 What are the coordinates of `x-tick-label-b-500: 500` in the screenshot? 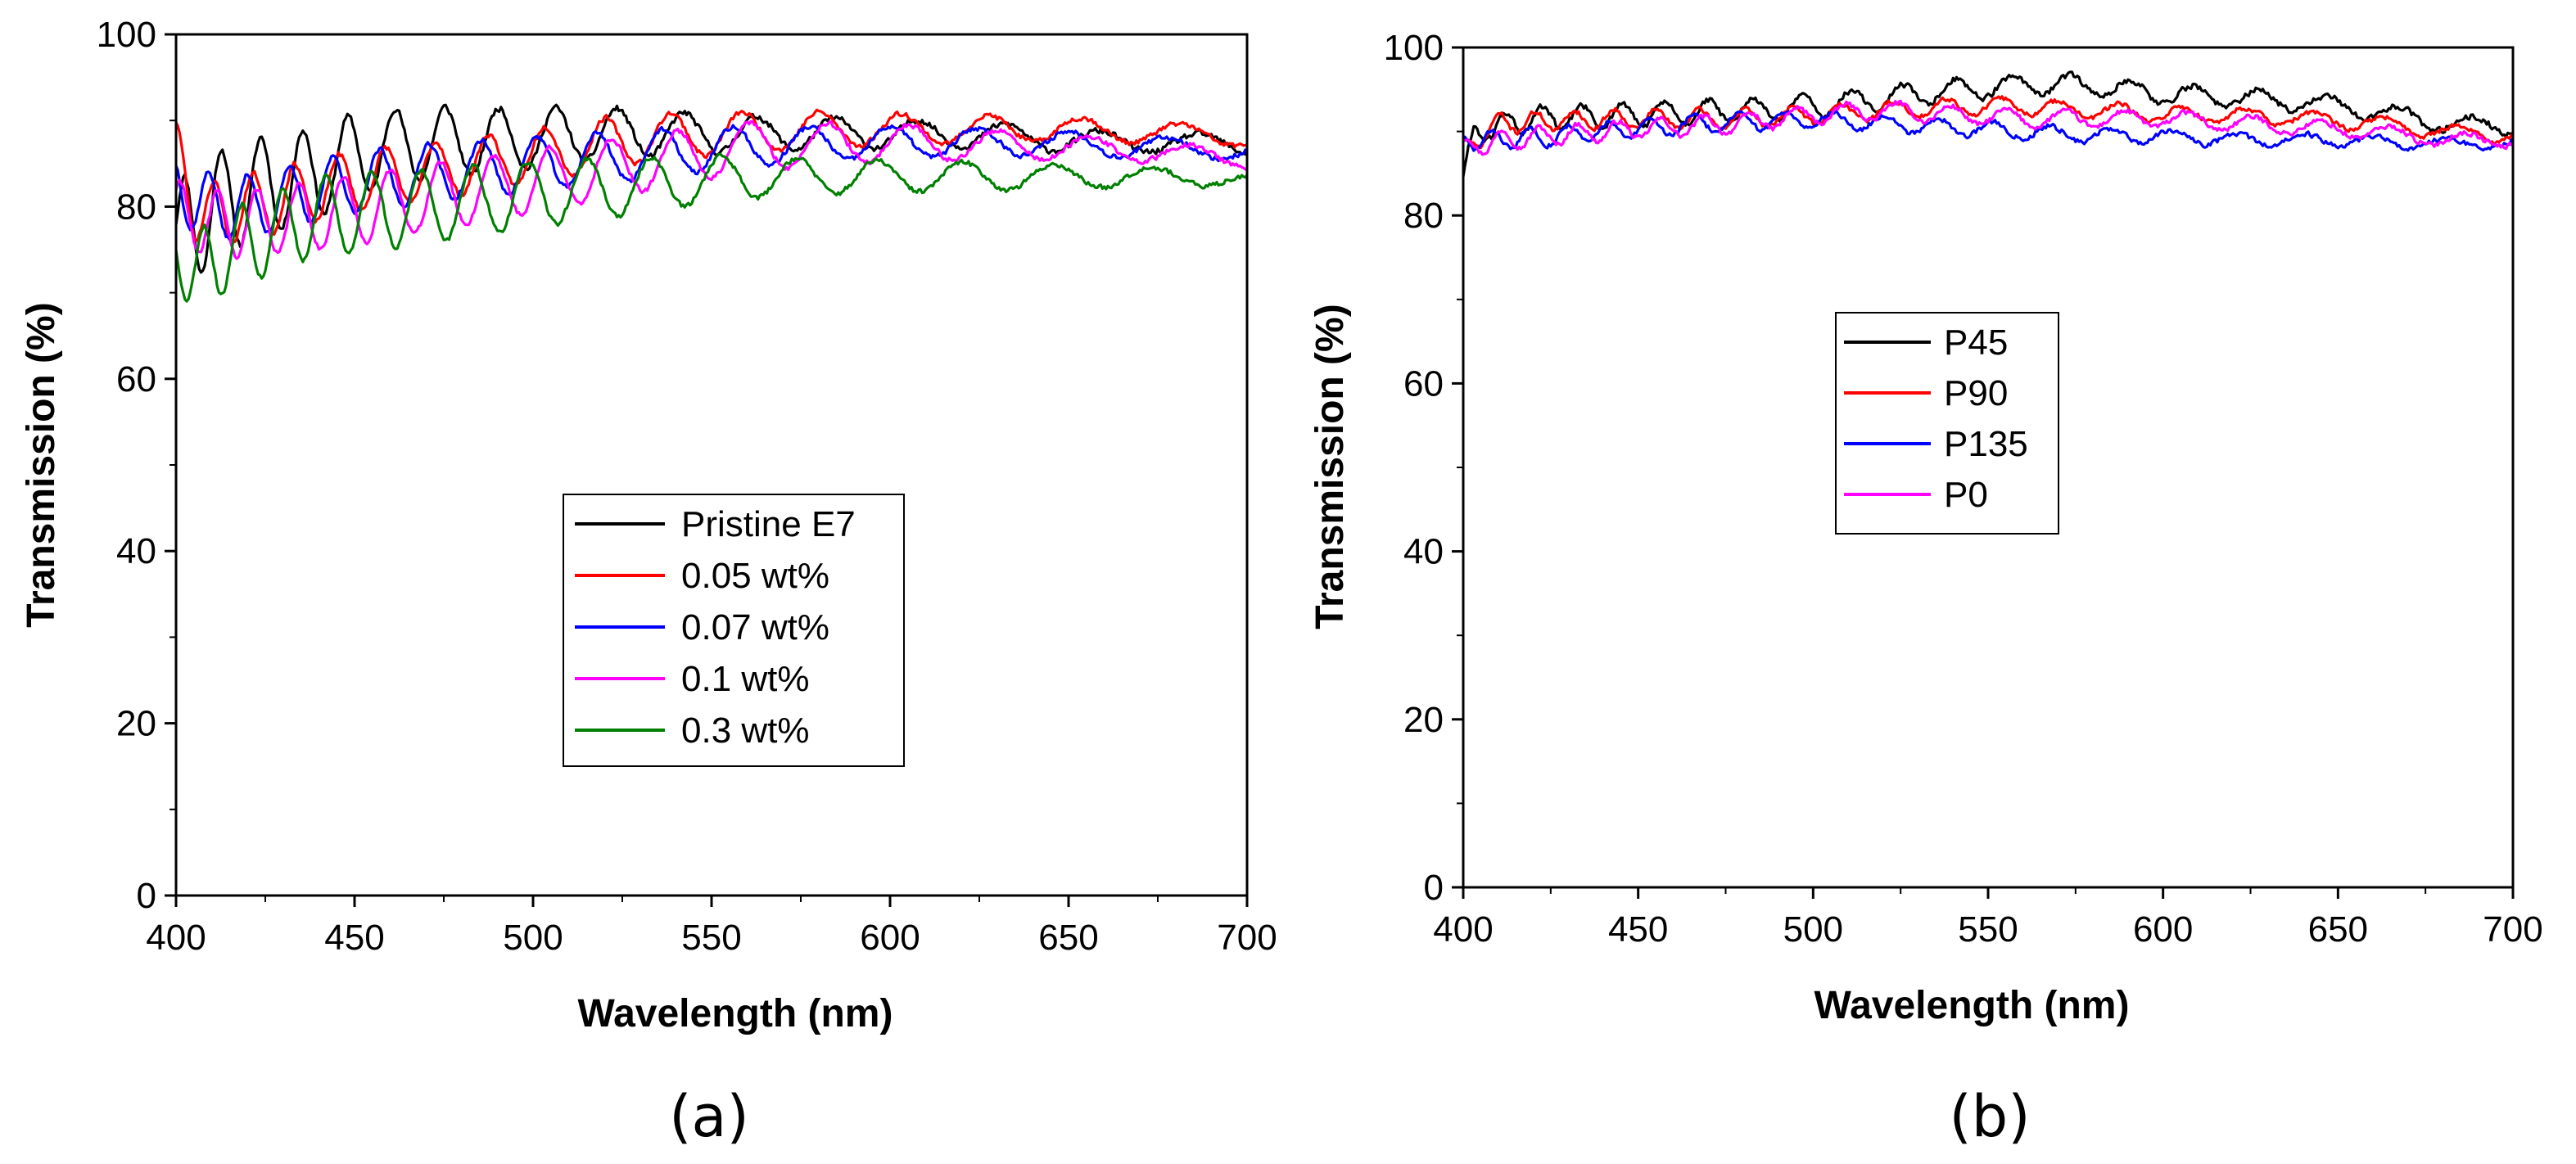 It's located at (1813, 930).